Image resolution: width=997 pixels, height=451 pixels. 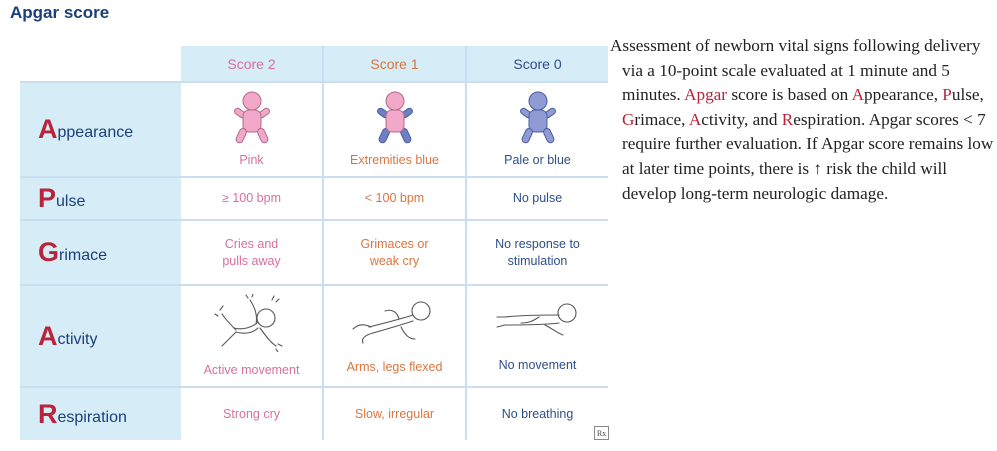 What do you see at coordinates (391, 322) in the screenshot?
I see `baby-flexed-limbs-icon` at bounding box center [391, 322].